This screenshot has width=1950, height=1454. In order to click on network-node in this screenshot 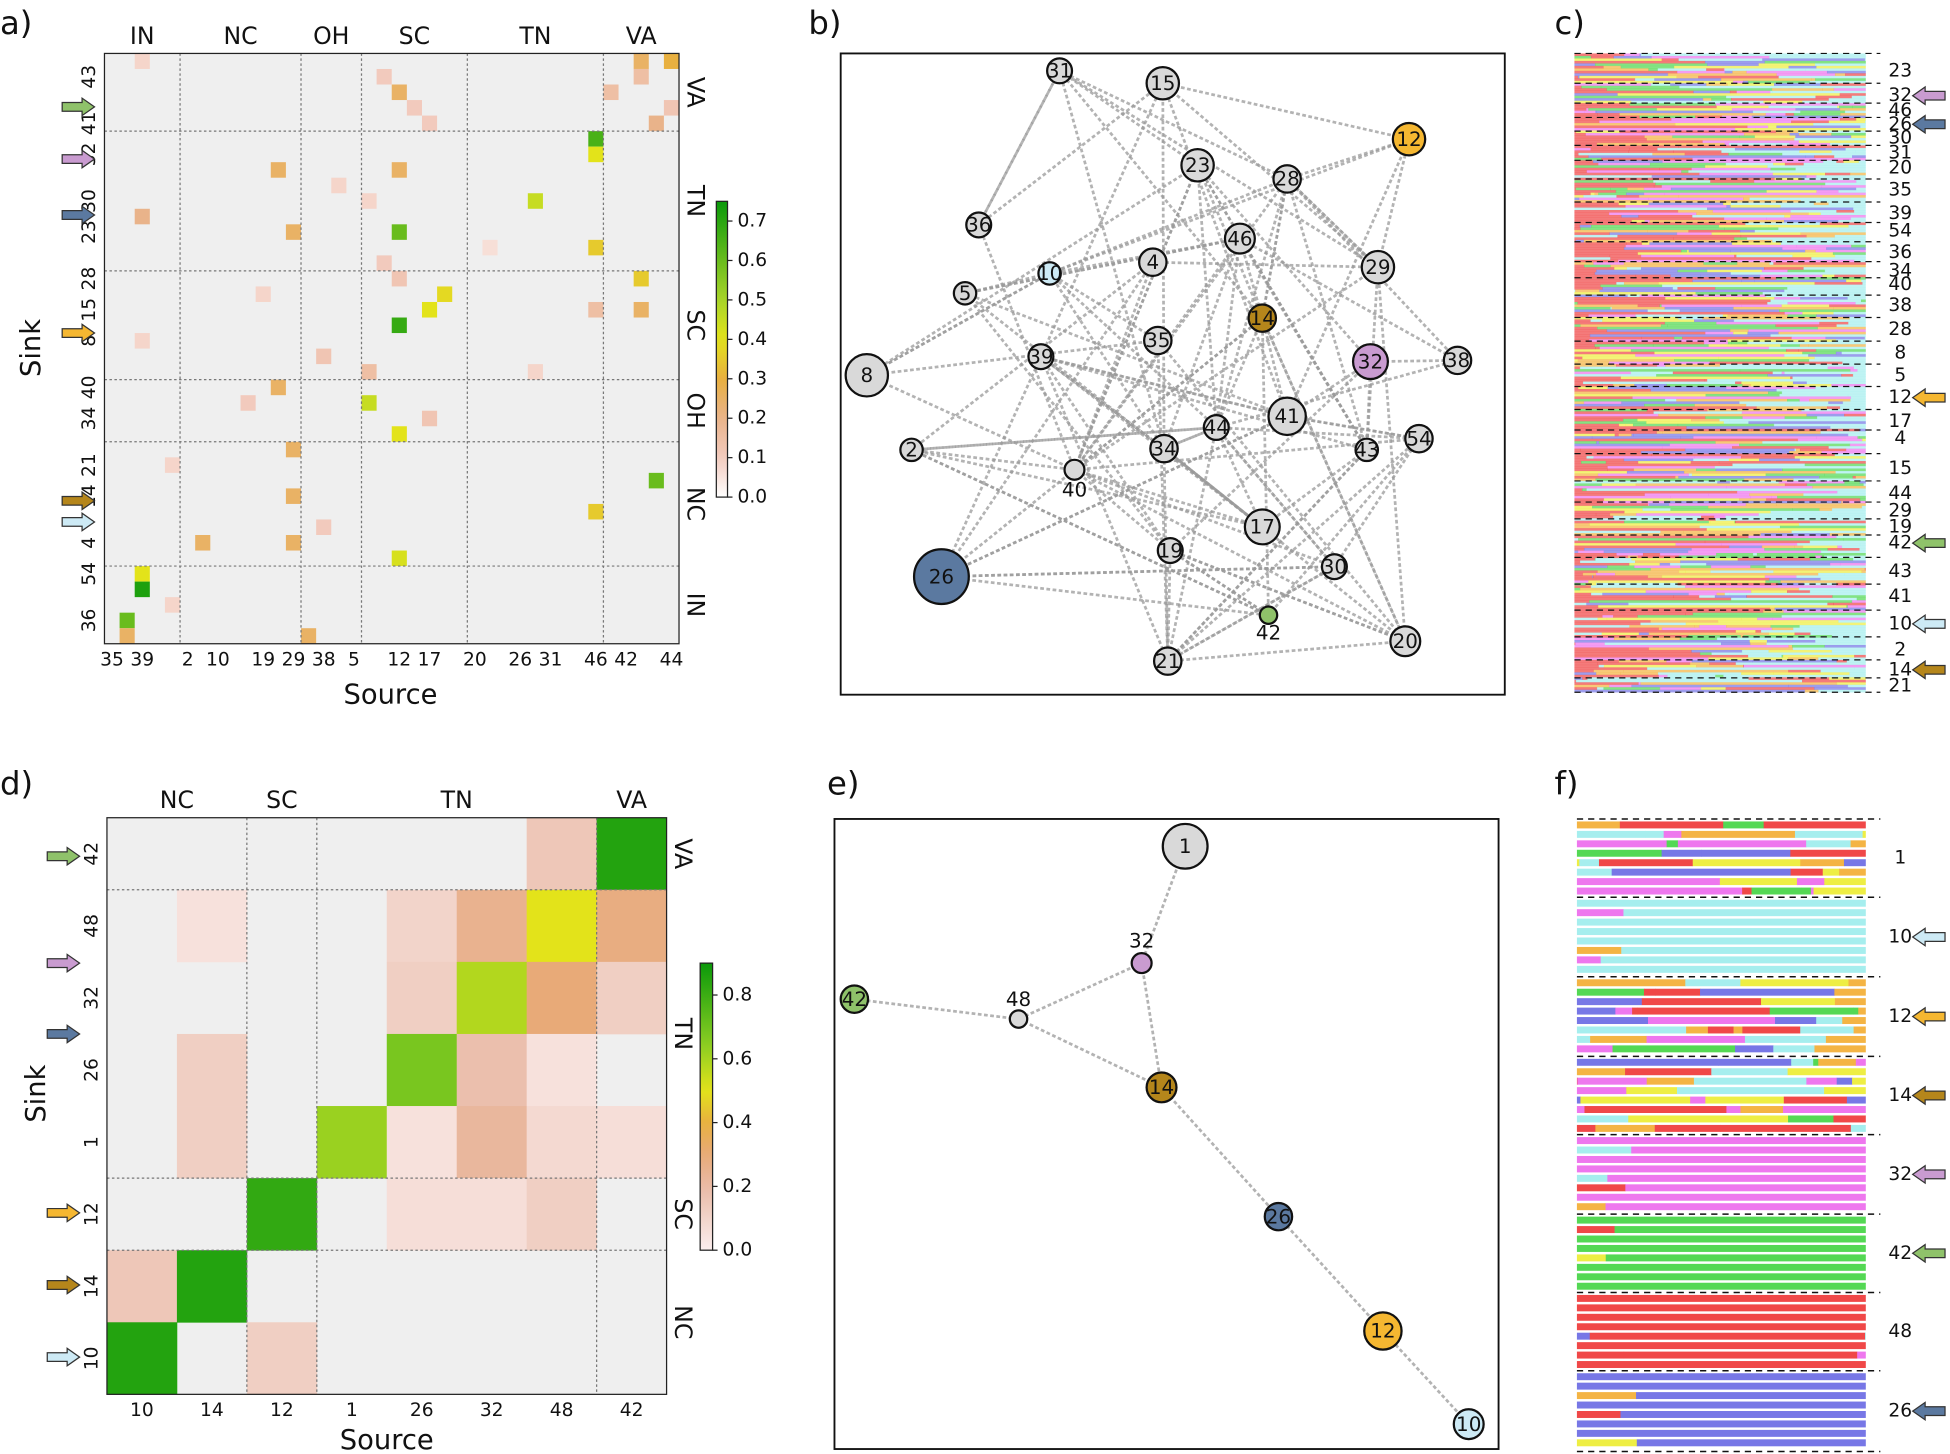, I will do `click(1334, 567)`.